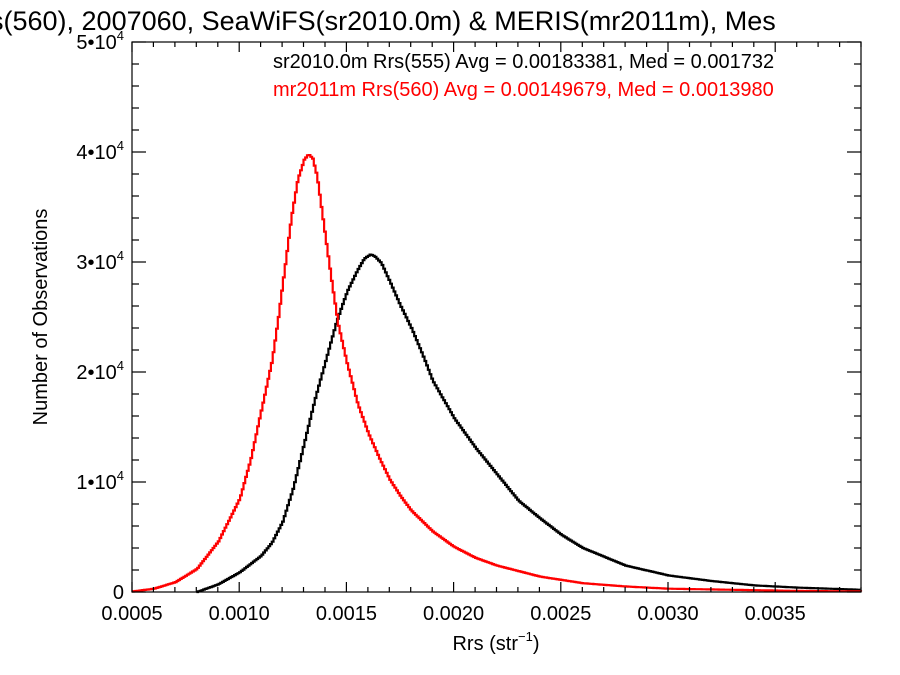 The height and width of the screenshot is (675, 900). I want to click on y-tick-label-50000: 5•104, so click(100, 41).